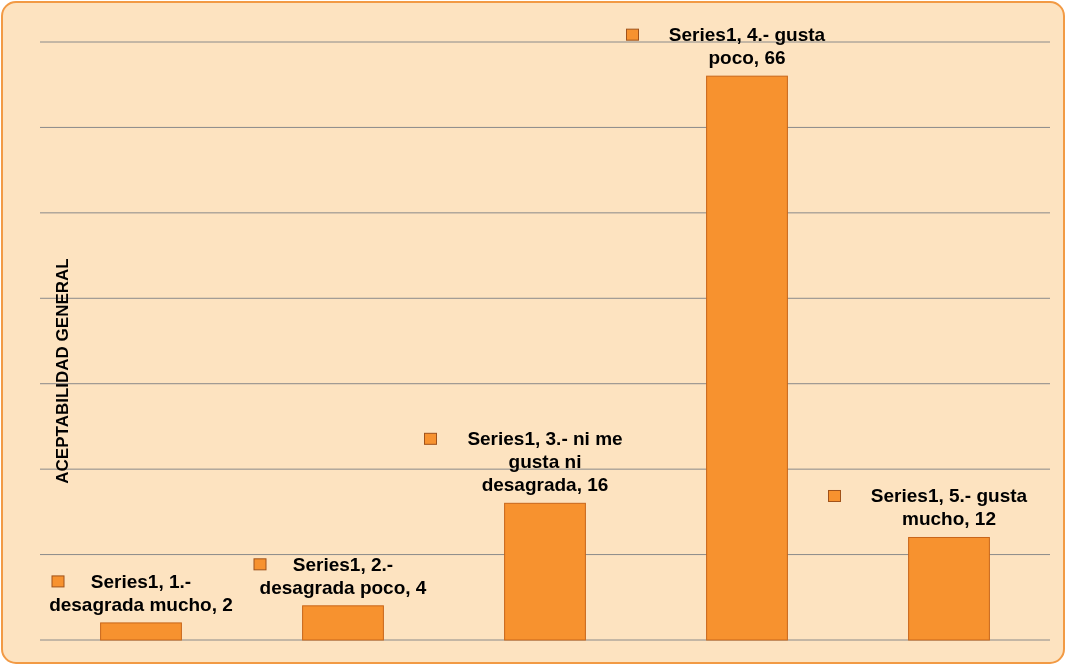  I want to click on data-label: Series1, 1.- desagrada mucho, 2, so click(141, 592).